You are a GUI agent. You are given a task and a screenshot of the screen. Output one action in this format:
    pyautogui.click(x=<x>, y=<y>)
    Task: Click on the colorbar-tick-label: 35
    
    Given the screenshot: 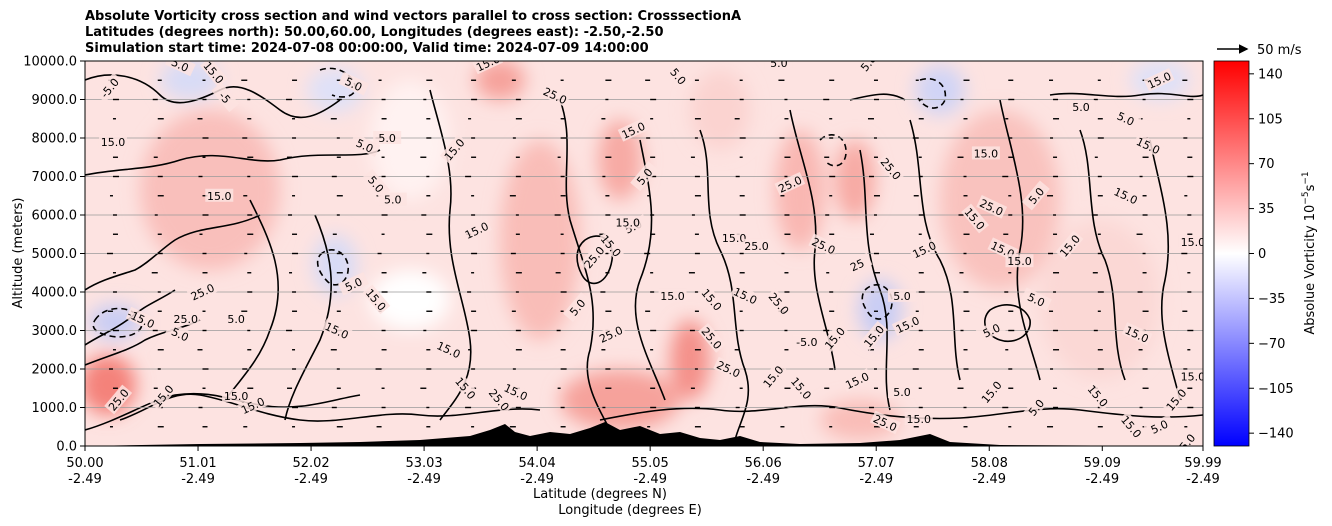 What is the action you would take?
    pyautogui.click(x=1266, y=209)
    